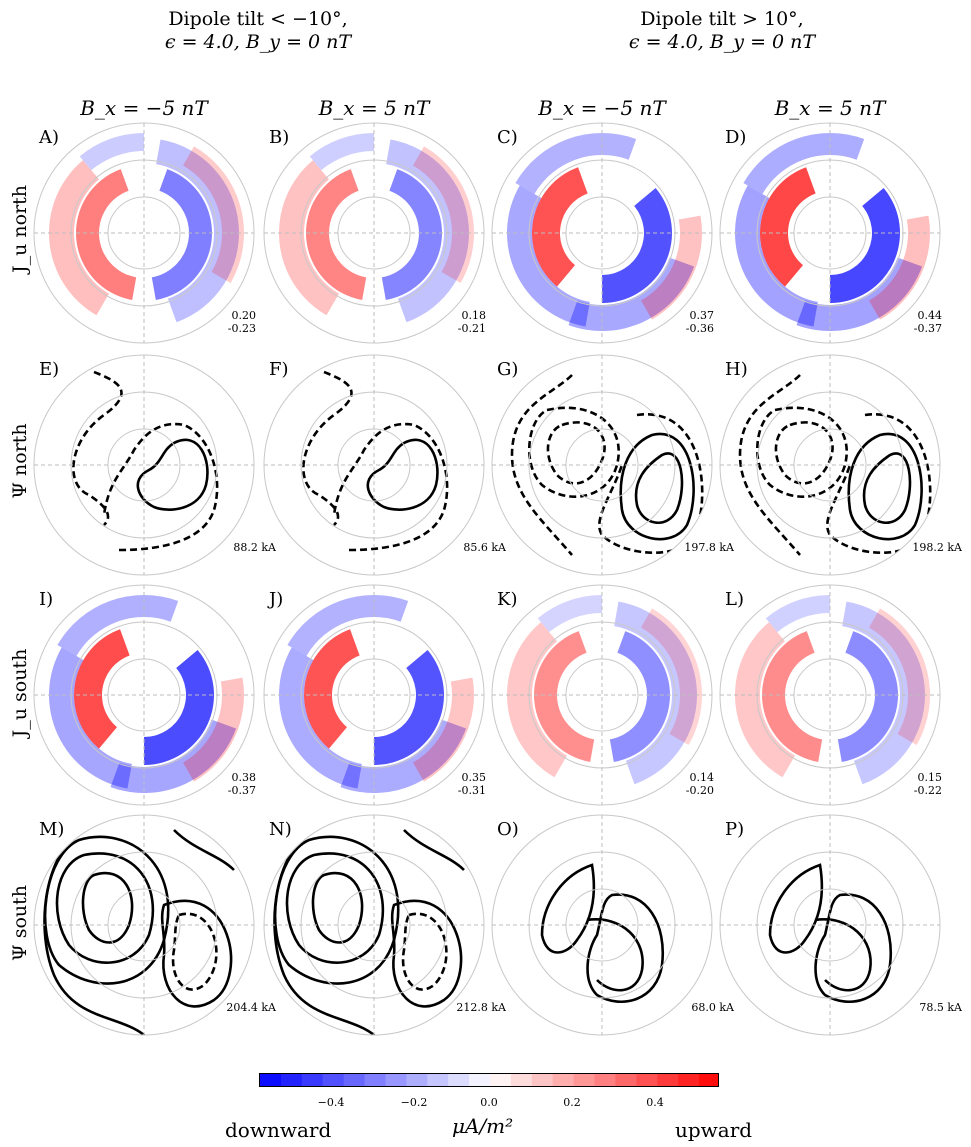 Image resolution: width=971 pixels, height=1147 pixels. I want to click on panel-letter: M), so click(52, 829).